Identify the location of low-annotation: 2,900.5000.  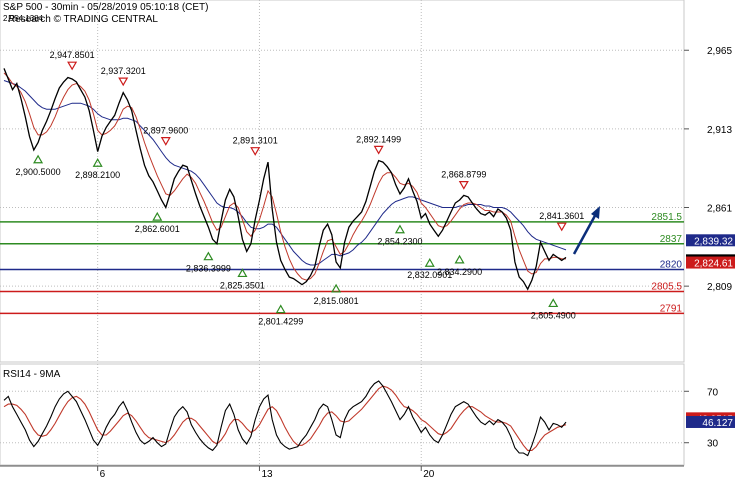
(38, 172).